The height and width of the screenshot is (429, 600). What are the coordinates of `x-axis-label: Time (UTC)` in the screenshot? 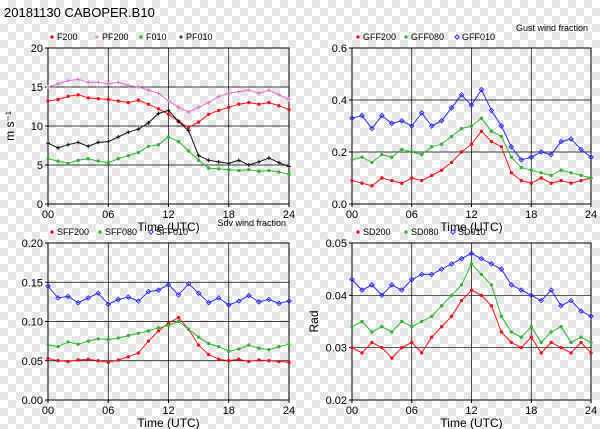 It's located at (168, 227).